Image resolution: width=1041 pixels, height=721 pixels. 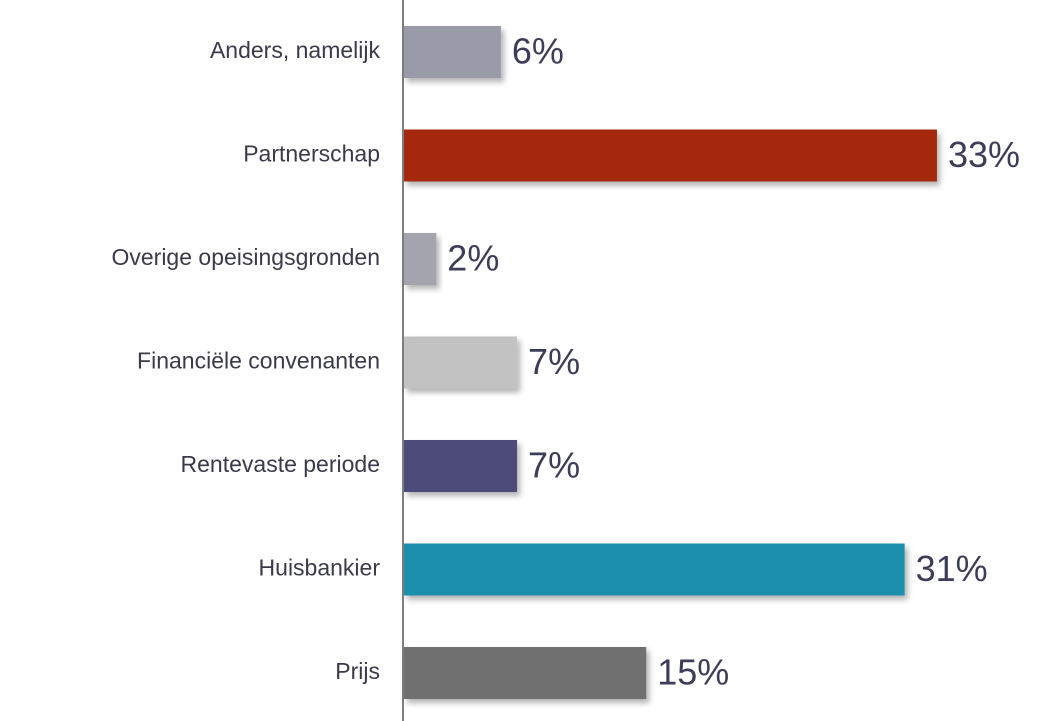 What do you see at coordinates (245, 257) in the screenshot?
I see `category-label: Overige opeisingsgronden` at bounding box center [245, 257].